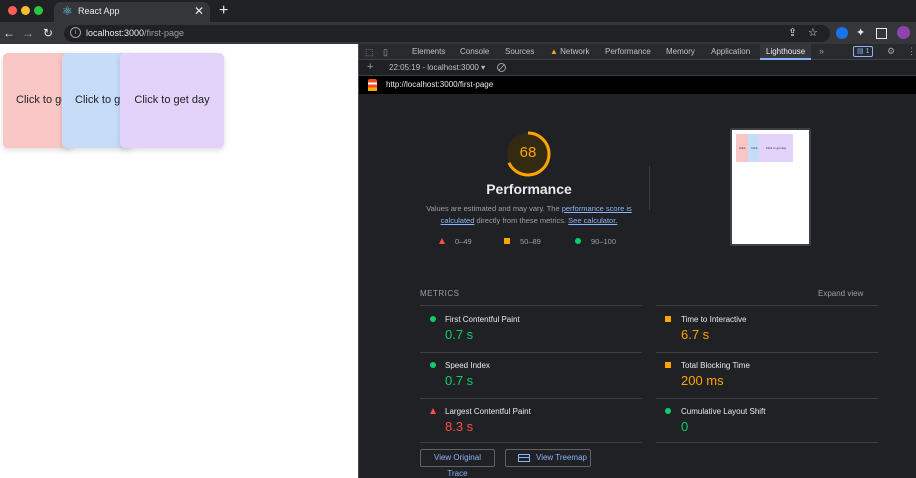  Describe the element at coordinates (48, 33) in the screenshot. I see `reload-button: ↻` at that location.